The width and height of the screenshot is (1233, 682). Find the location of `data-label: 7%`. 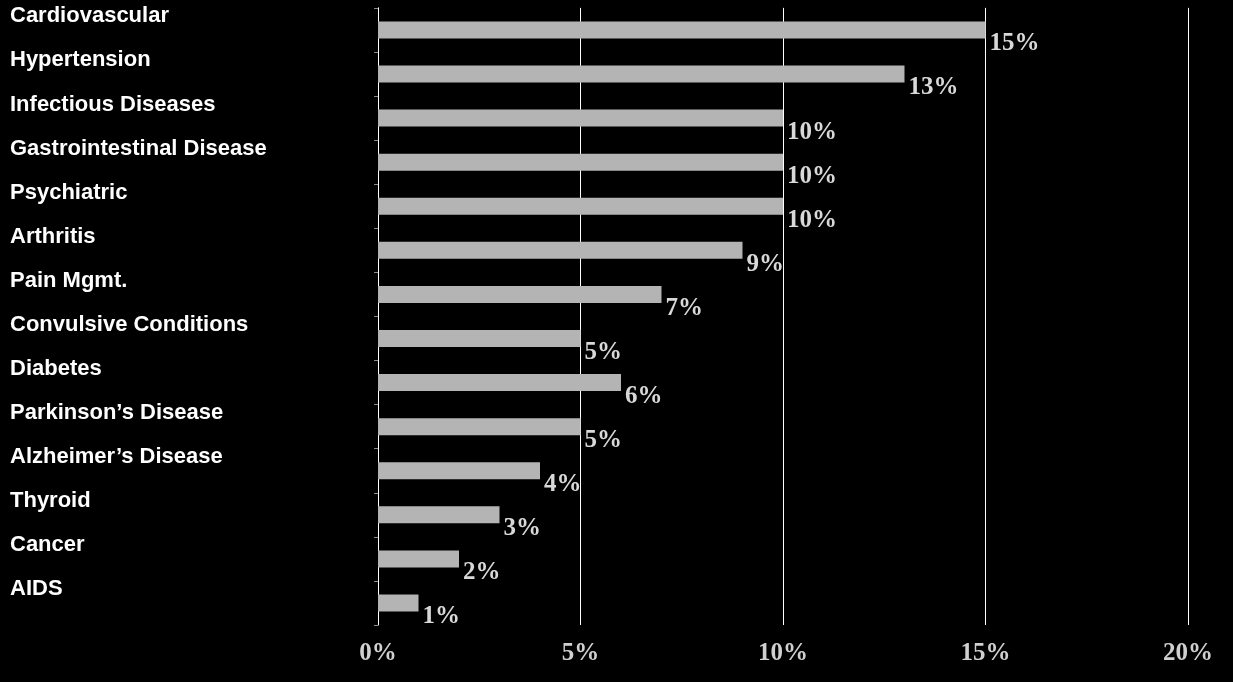

data-label: 7% is located at coordinates (684, 306).